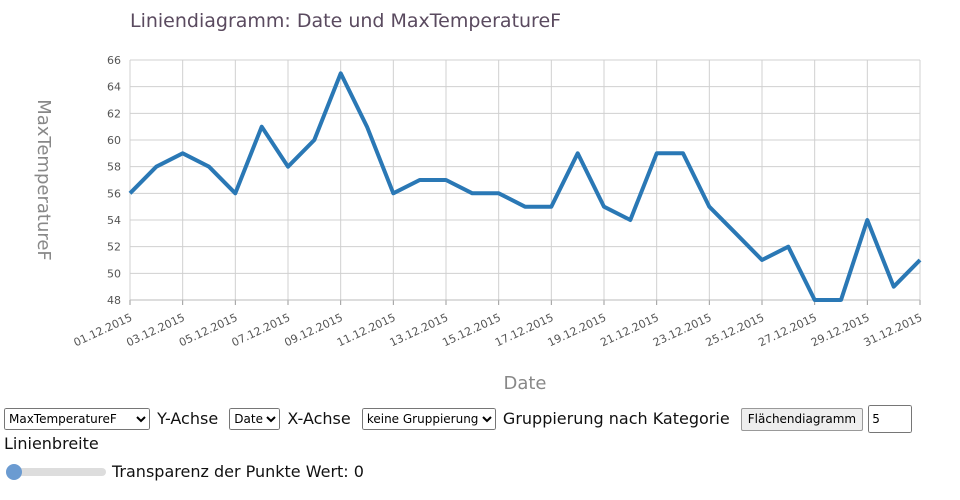 The width and height of the screenshot is (960, 500). I want to click on y-axis-title: MaxTemperatureF, so click(43, 180).